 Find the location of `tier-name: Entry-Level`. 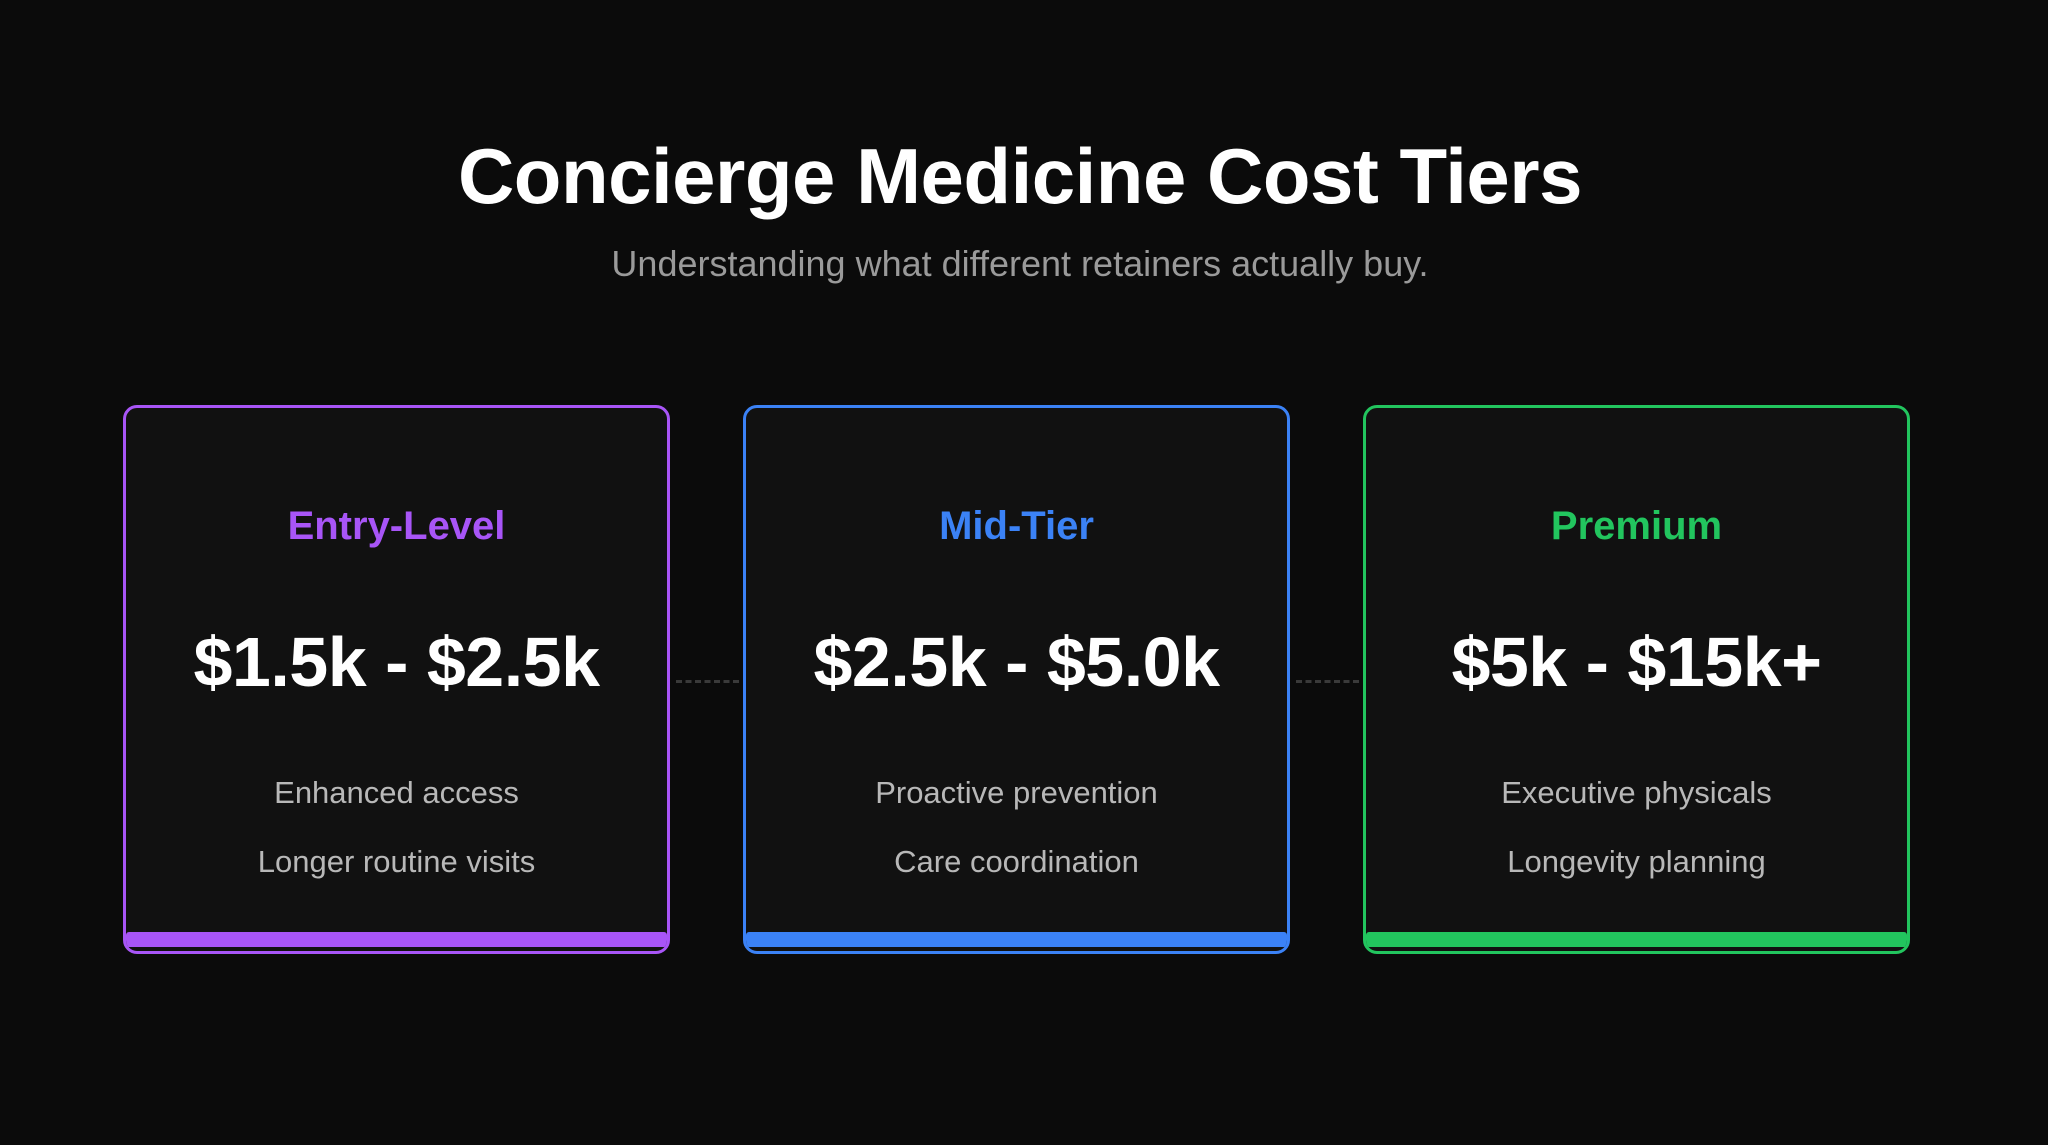

tier-name: Entry-Level is located at coordinates (396, 526).